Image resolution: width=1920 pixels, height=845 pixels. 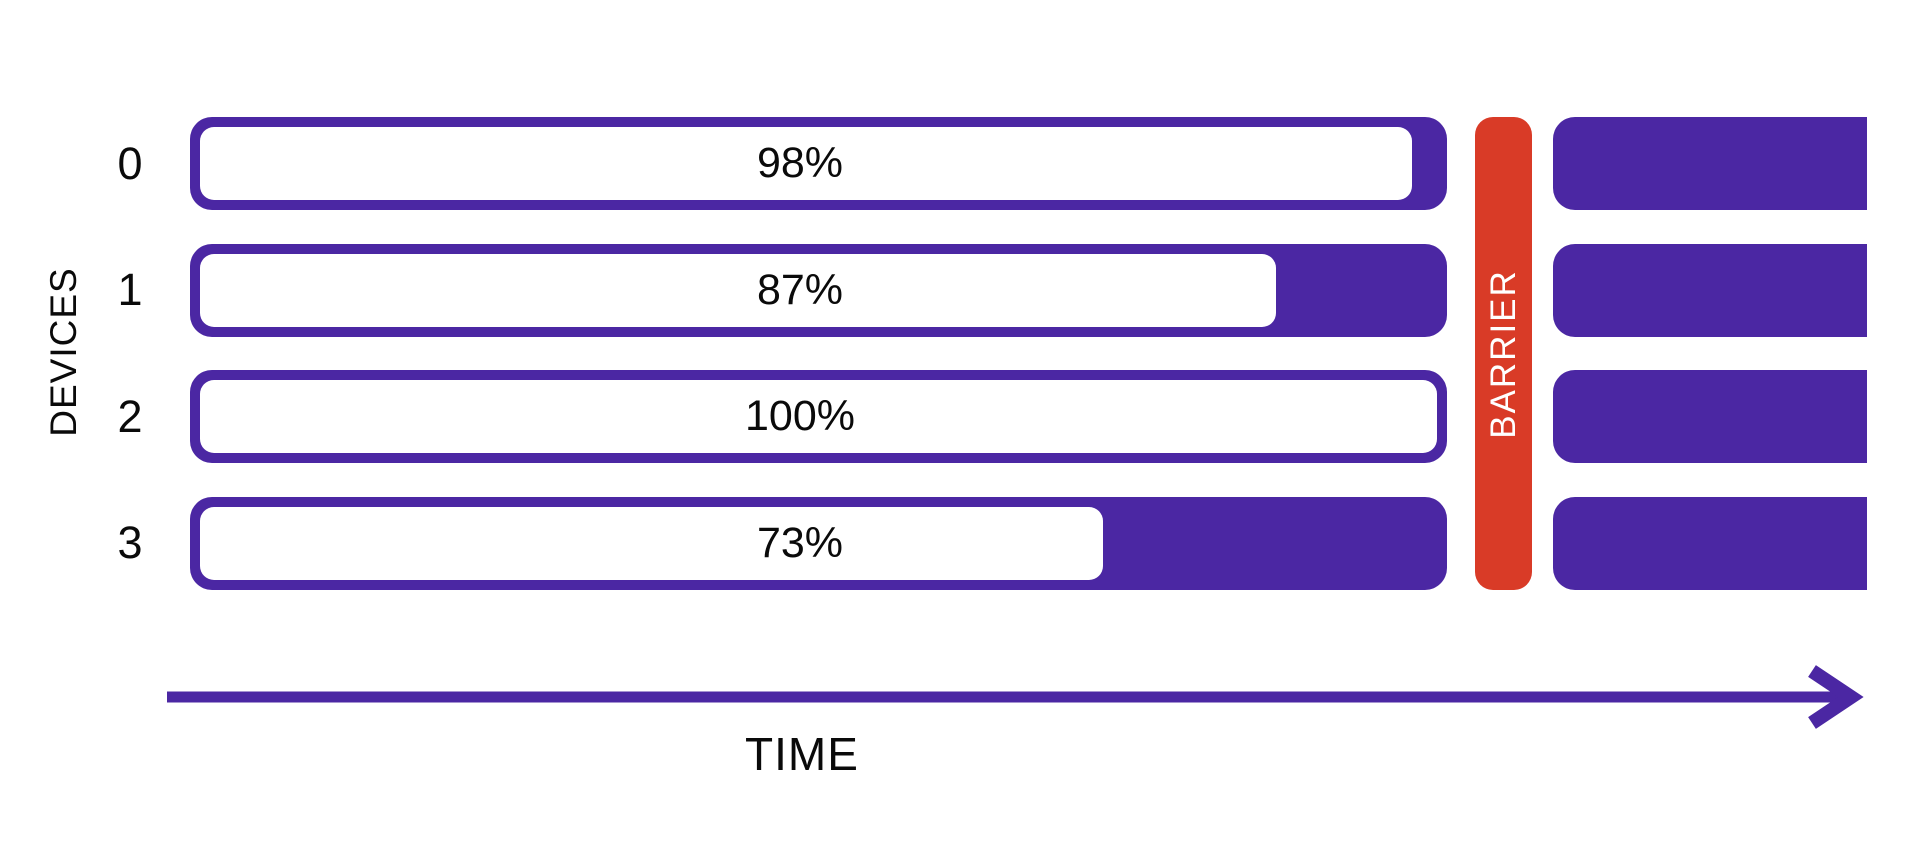 I want to click on device-task-bar: 100%, so click(x=818, y=417).